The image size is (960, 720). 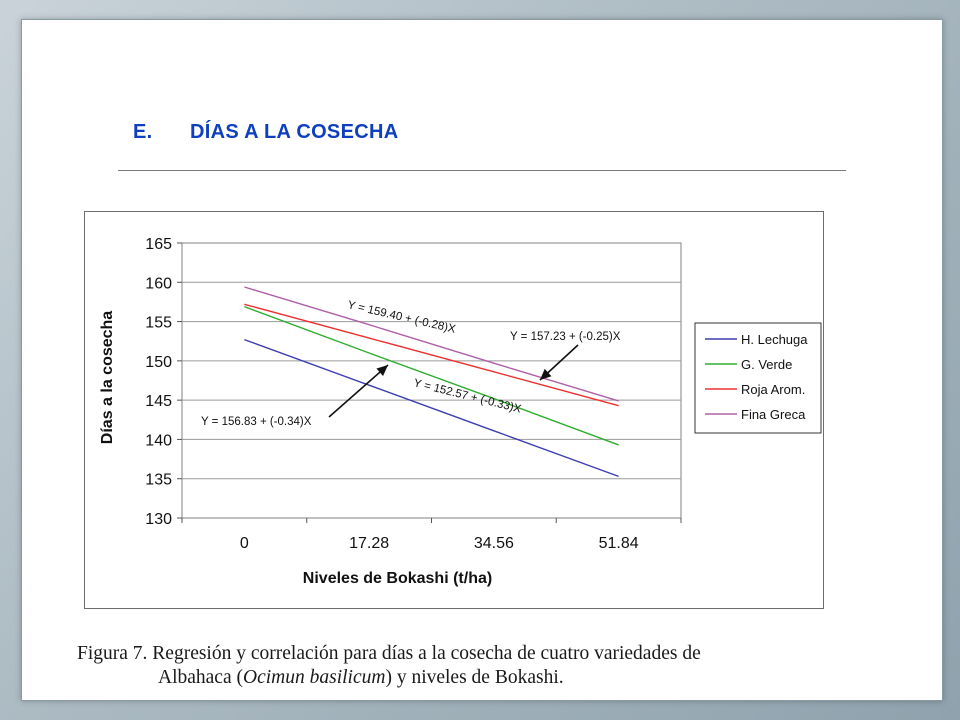 I want to click on heading-divider, so click(x=482, y=170).